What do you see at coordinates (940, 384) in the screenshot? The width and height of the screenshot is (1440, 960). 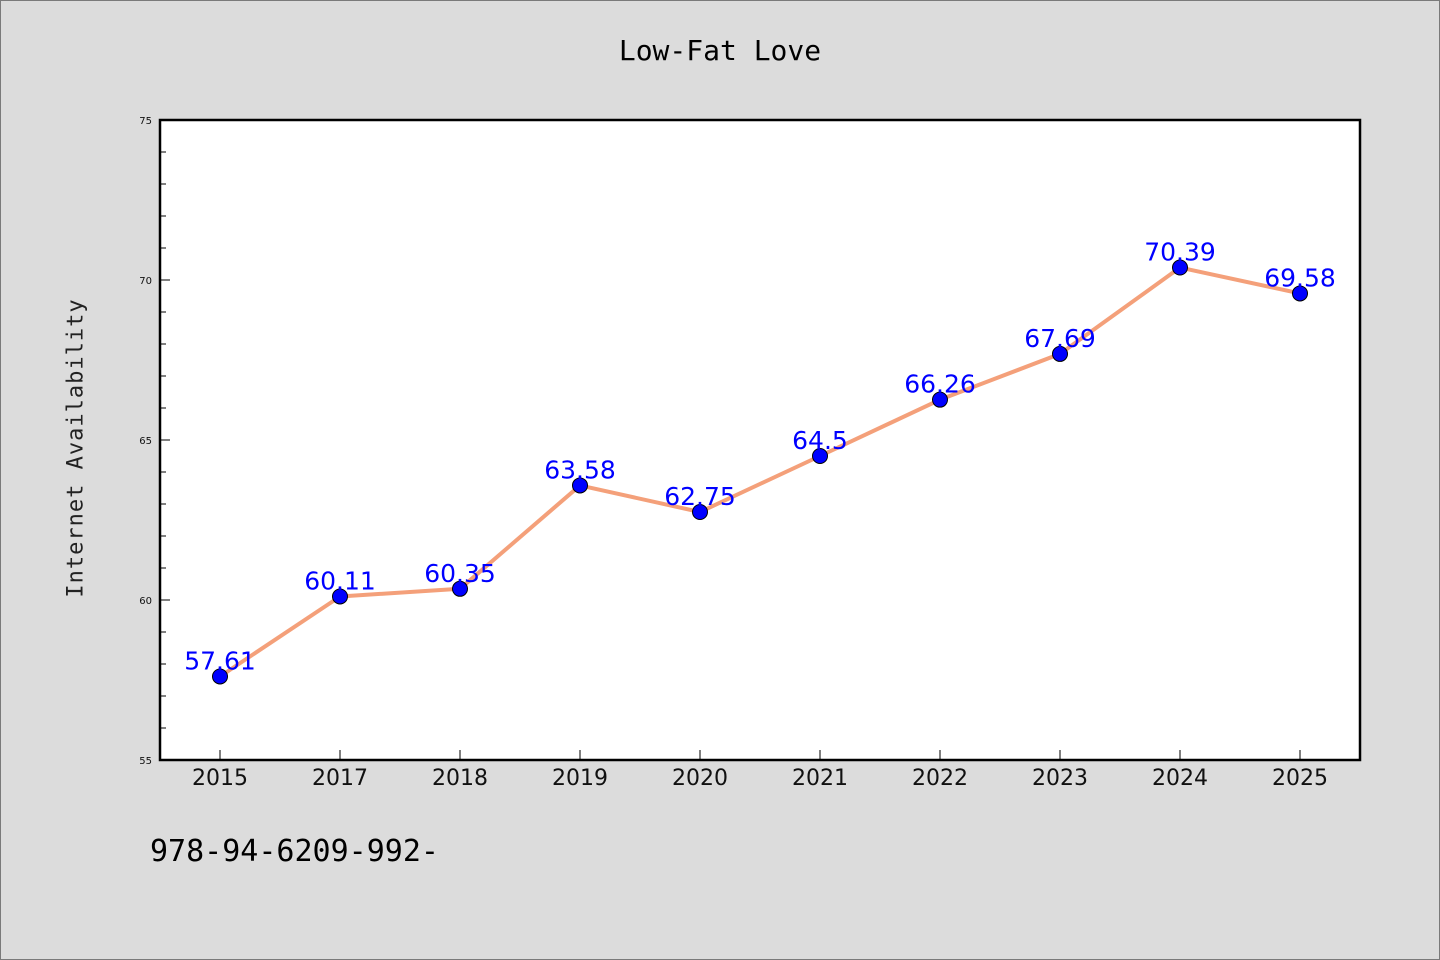 I see `data-label: 66.26` at bounding box center [940, 384].